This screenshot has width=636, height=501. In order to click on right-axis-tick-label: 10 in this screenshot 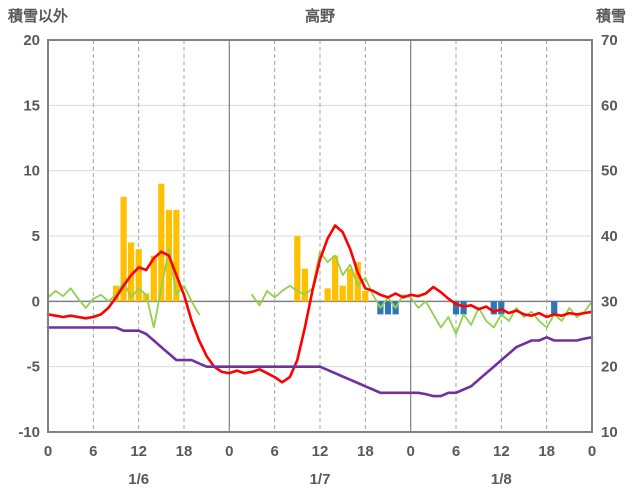, I will do `click(609, 432)`.